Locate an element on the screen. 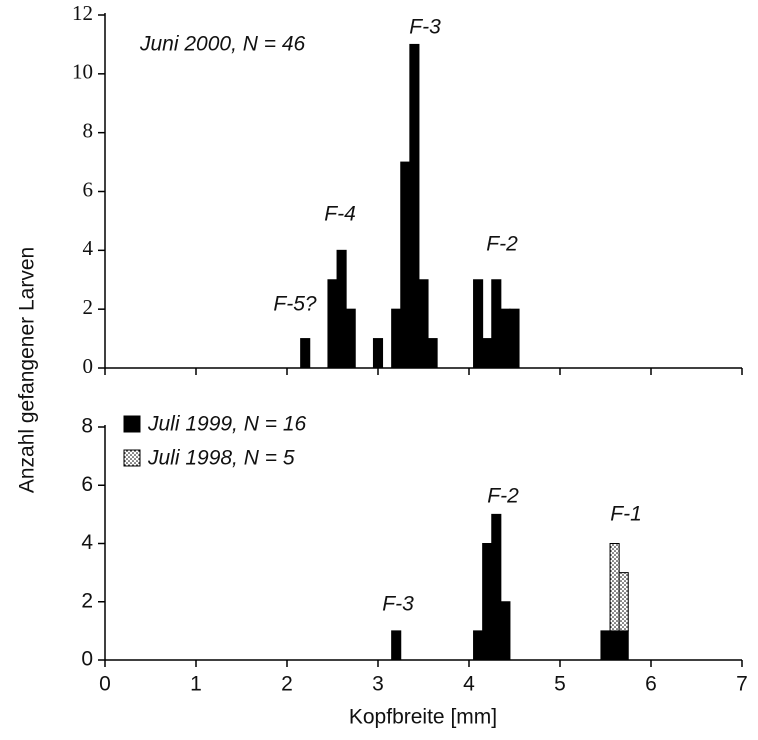 The width and height of the screenshot is (758, 740). x-tick-label: 6 is located at coordinates (651, 684).